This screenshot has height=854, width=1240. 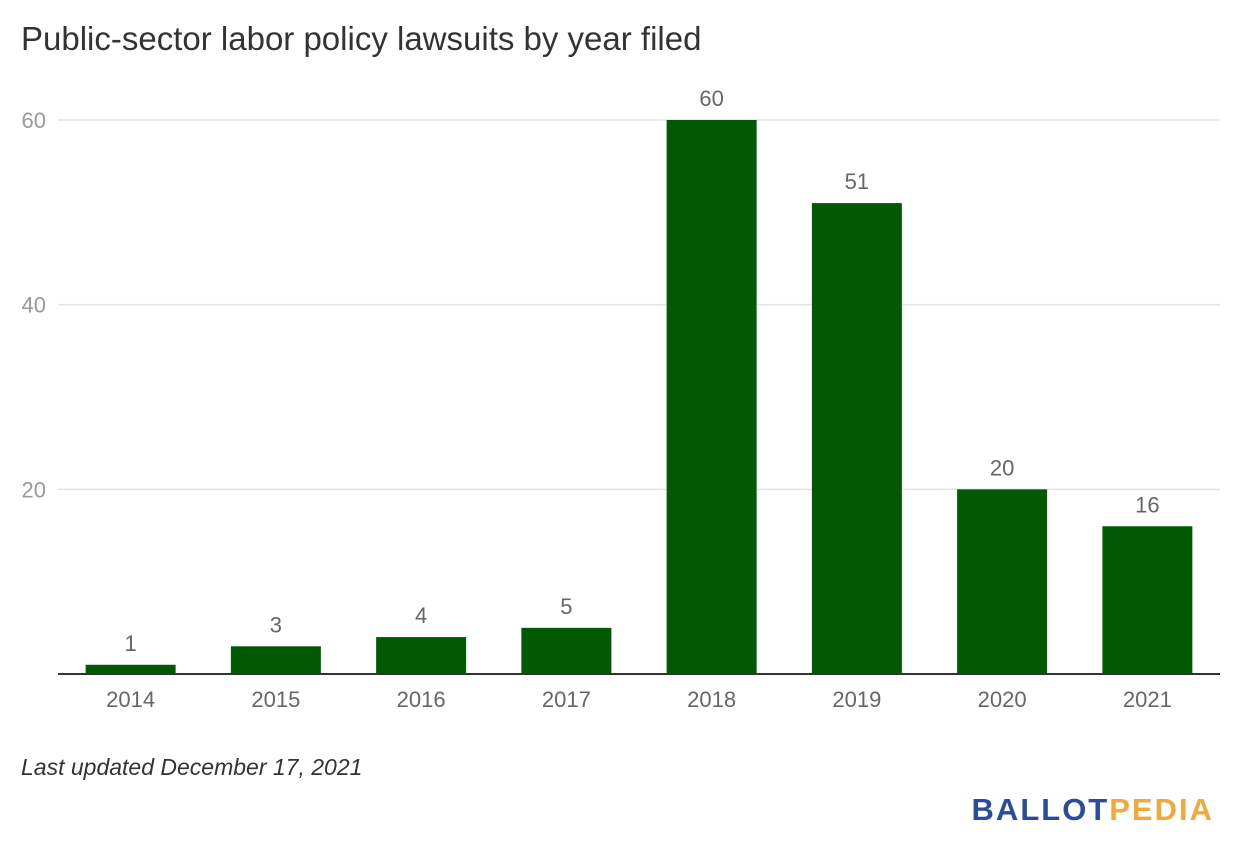 What do you see at coordinates (711, 397) in the screenshot?
I see `bar-2018` at bounding box center [711, 397].